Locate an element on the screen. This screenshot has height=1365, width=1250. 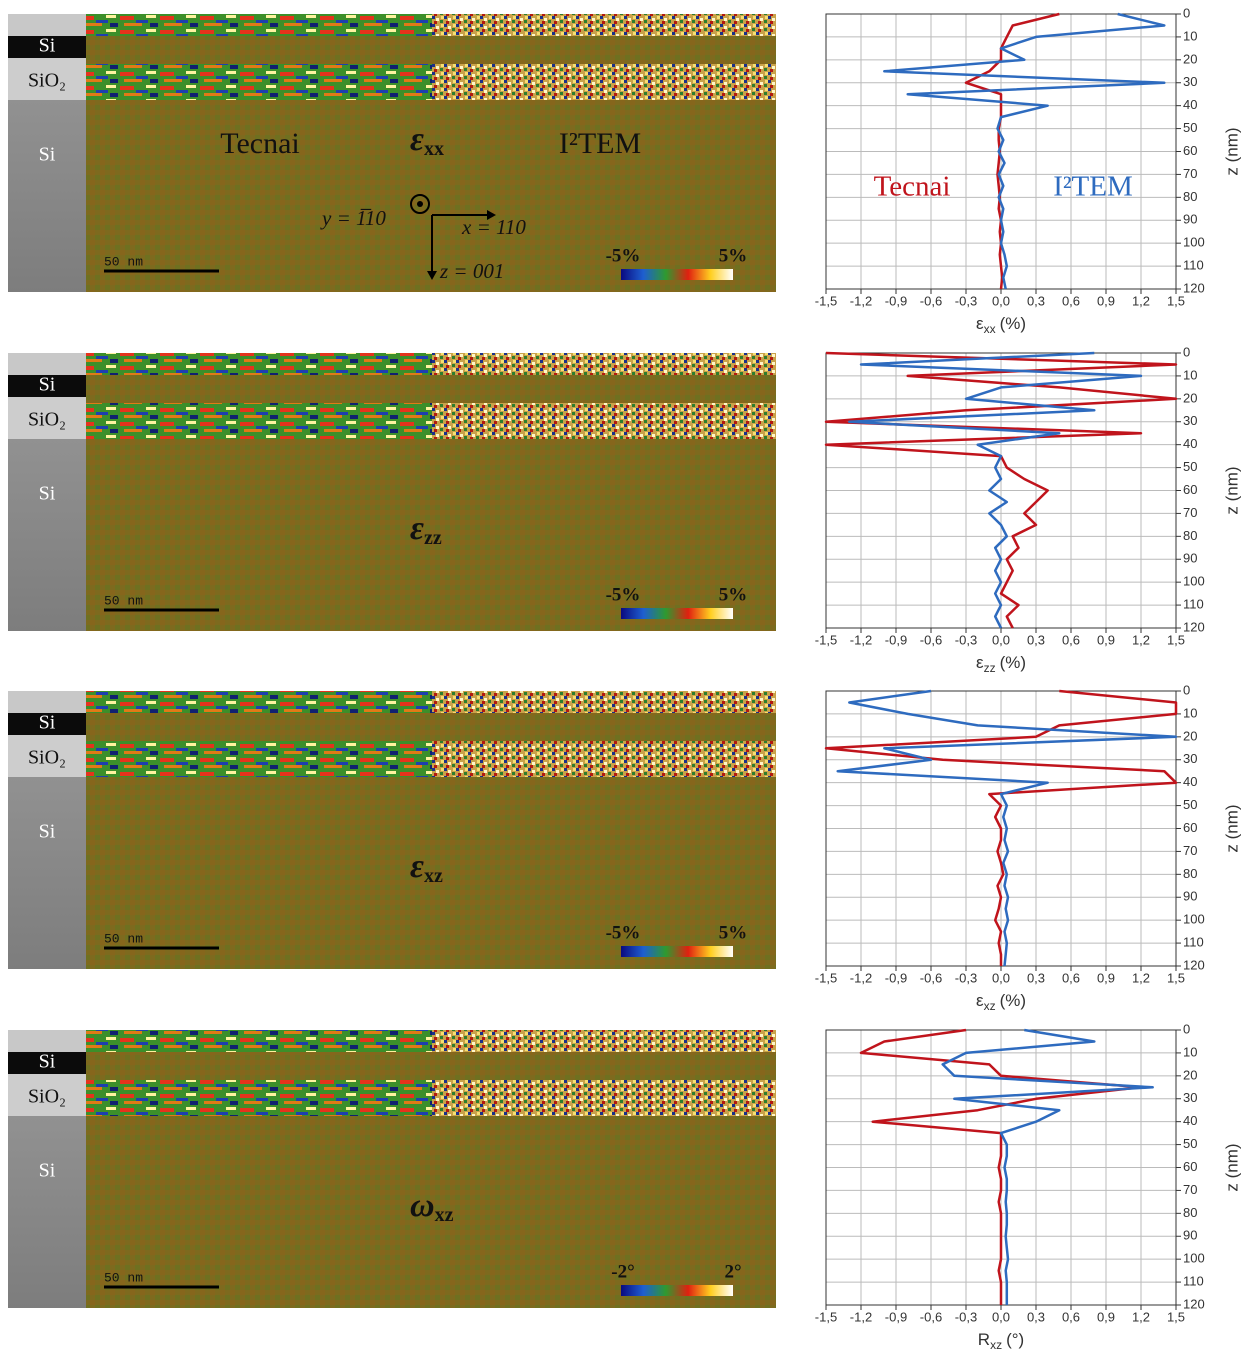
colorbar-min: -2° is located at coordinates (622, 1271).